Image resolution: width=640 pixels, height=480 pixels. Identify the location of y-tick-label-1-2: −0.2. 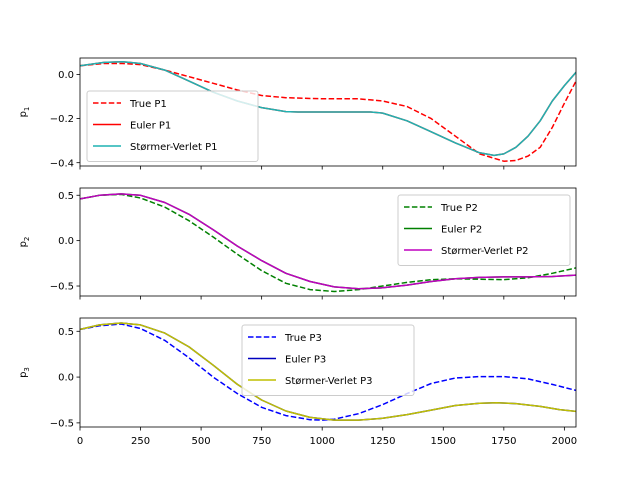
(62, 119).